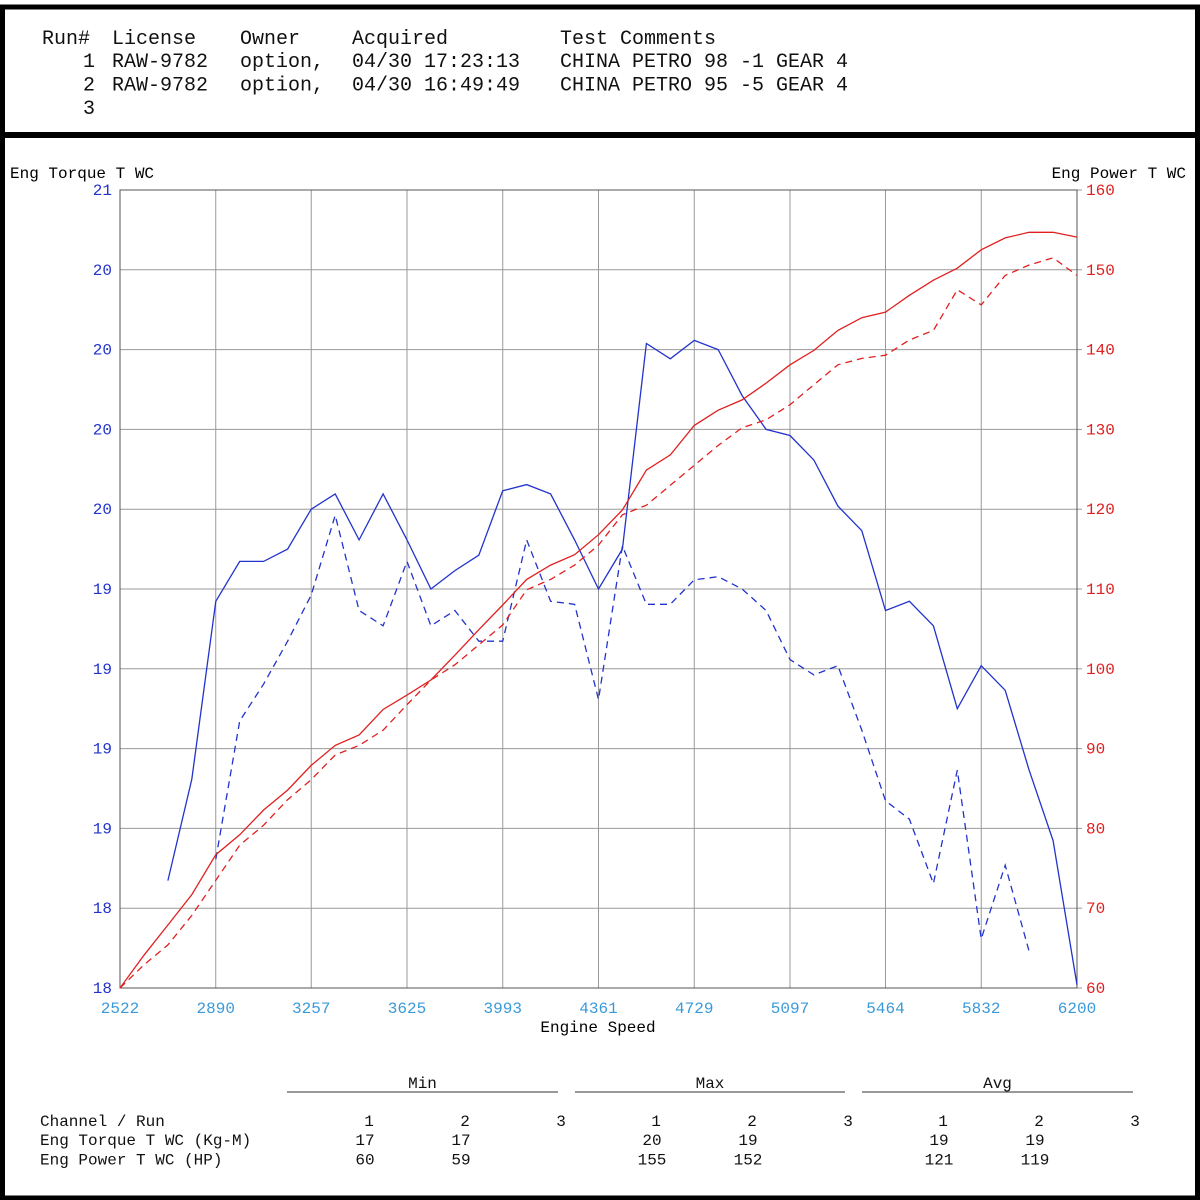 Image resolution: width=1200 pixels, height=1200 pixels. I want to click on summary-value: 152, so click(748, 1161).